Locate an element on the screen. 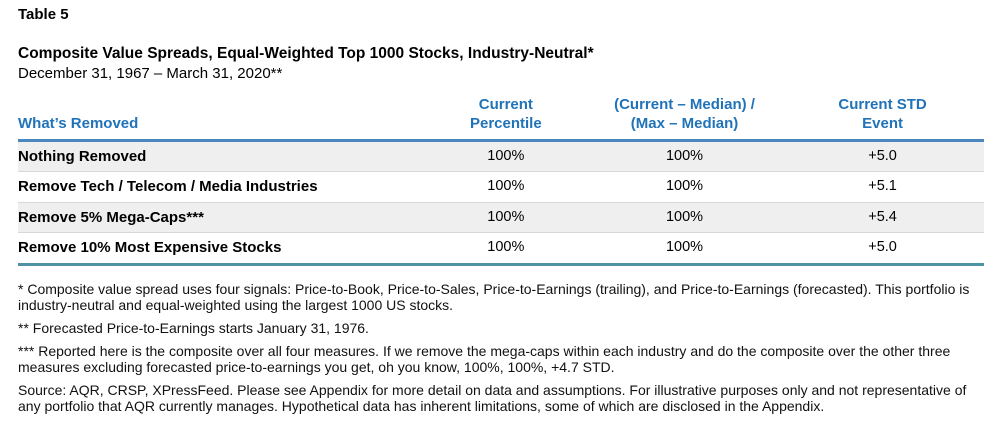  column-header-current-percentile: Current Percentile is located at coordinates (505, 119).